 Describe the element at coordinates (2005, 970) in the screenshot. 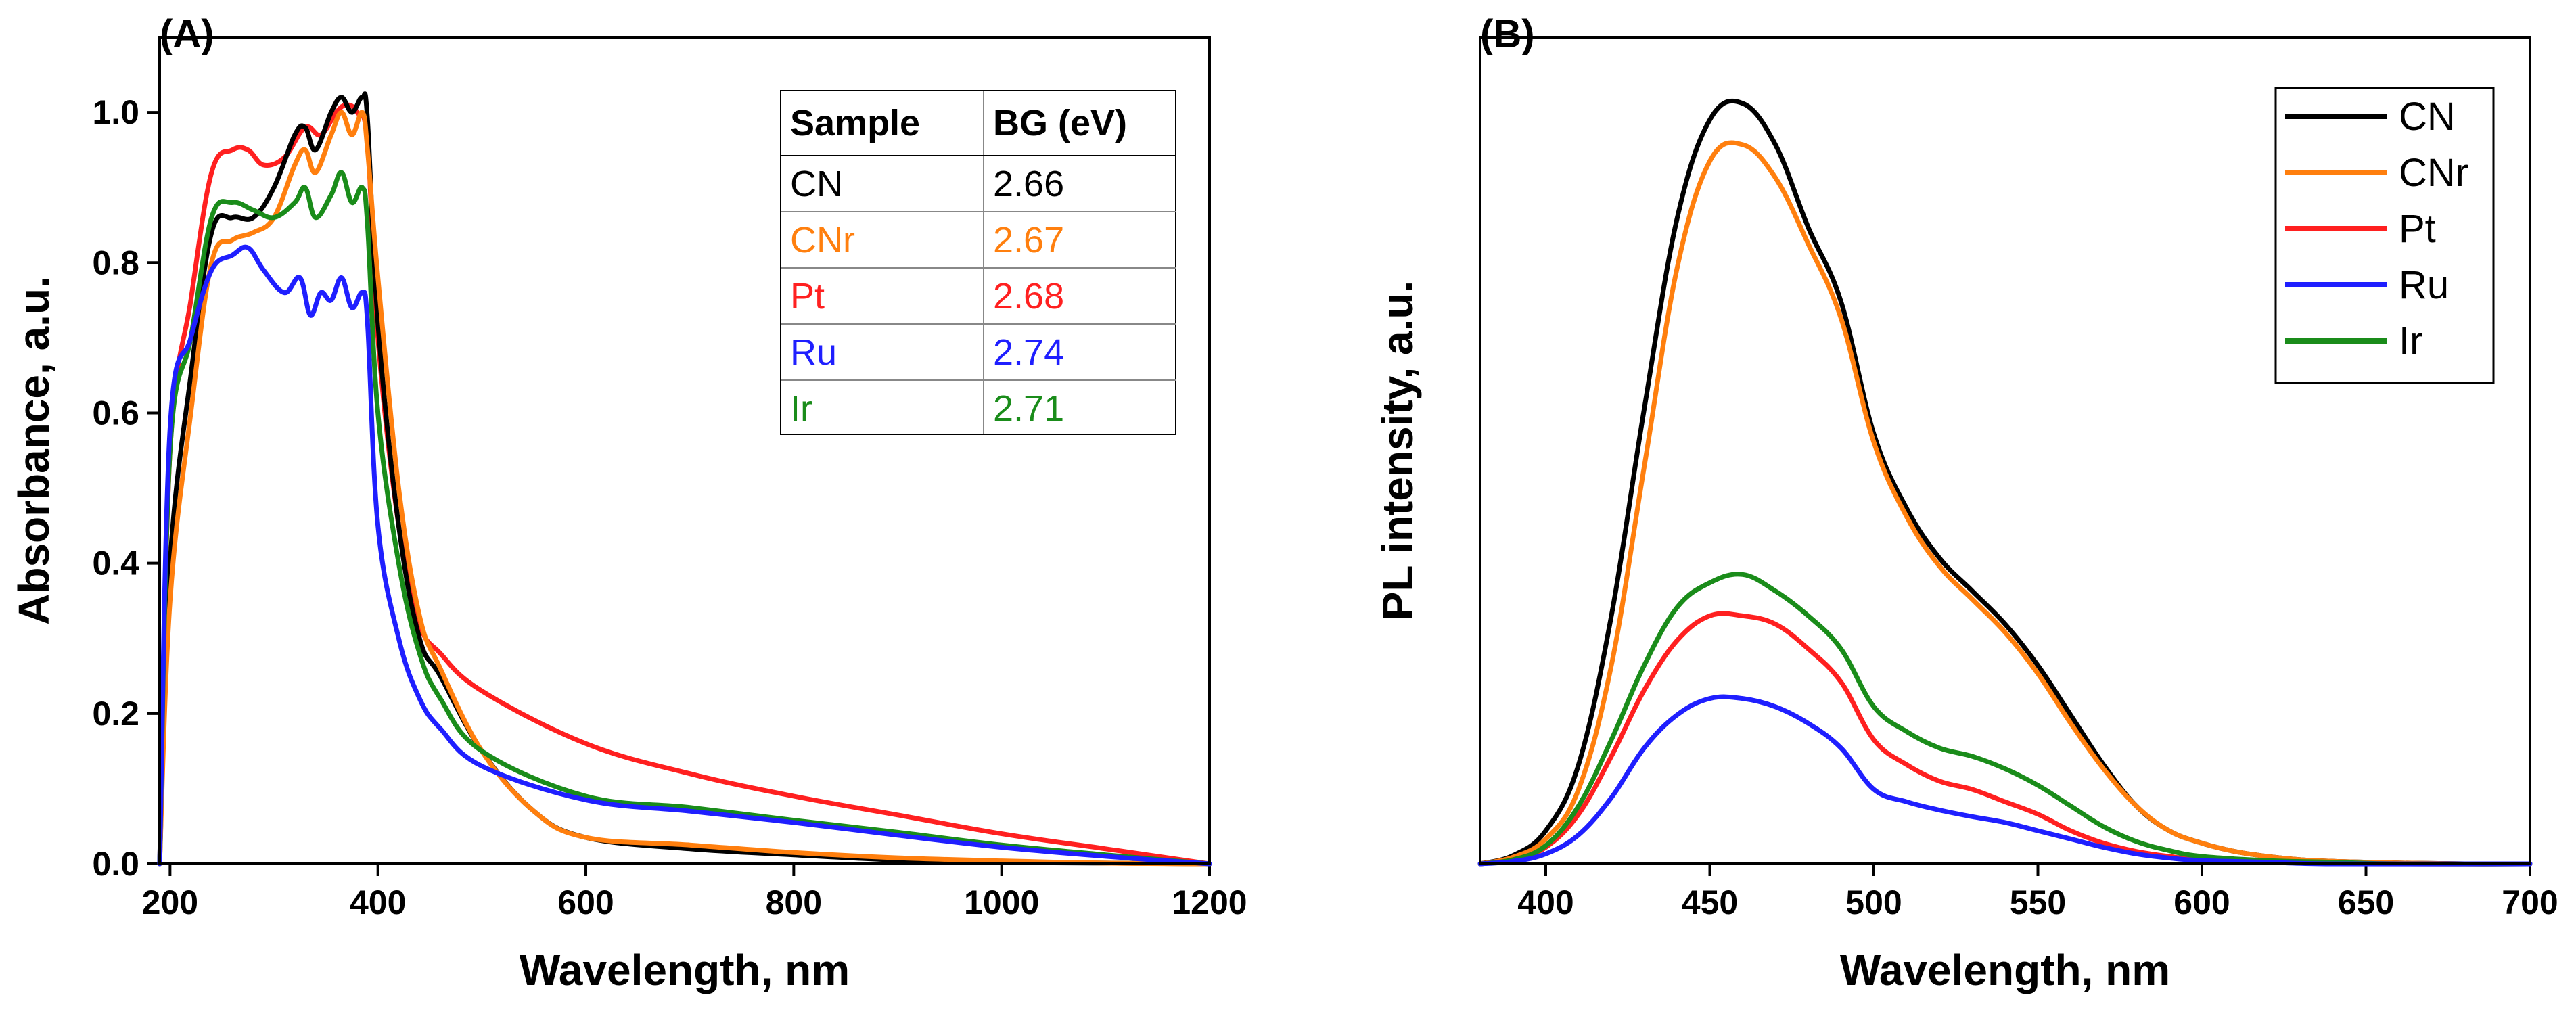

I see `x-axis-title-b: Wavelength, nm` at that location.